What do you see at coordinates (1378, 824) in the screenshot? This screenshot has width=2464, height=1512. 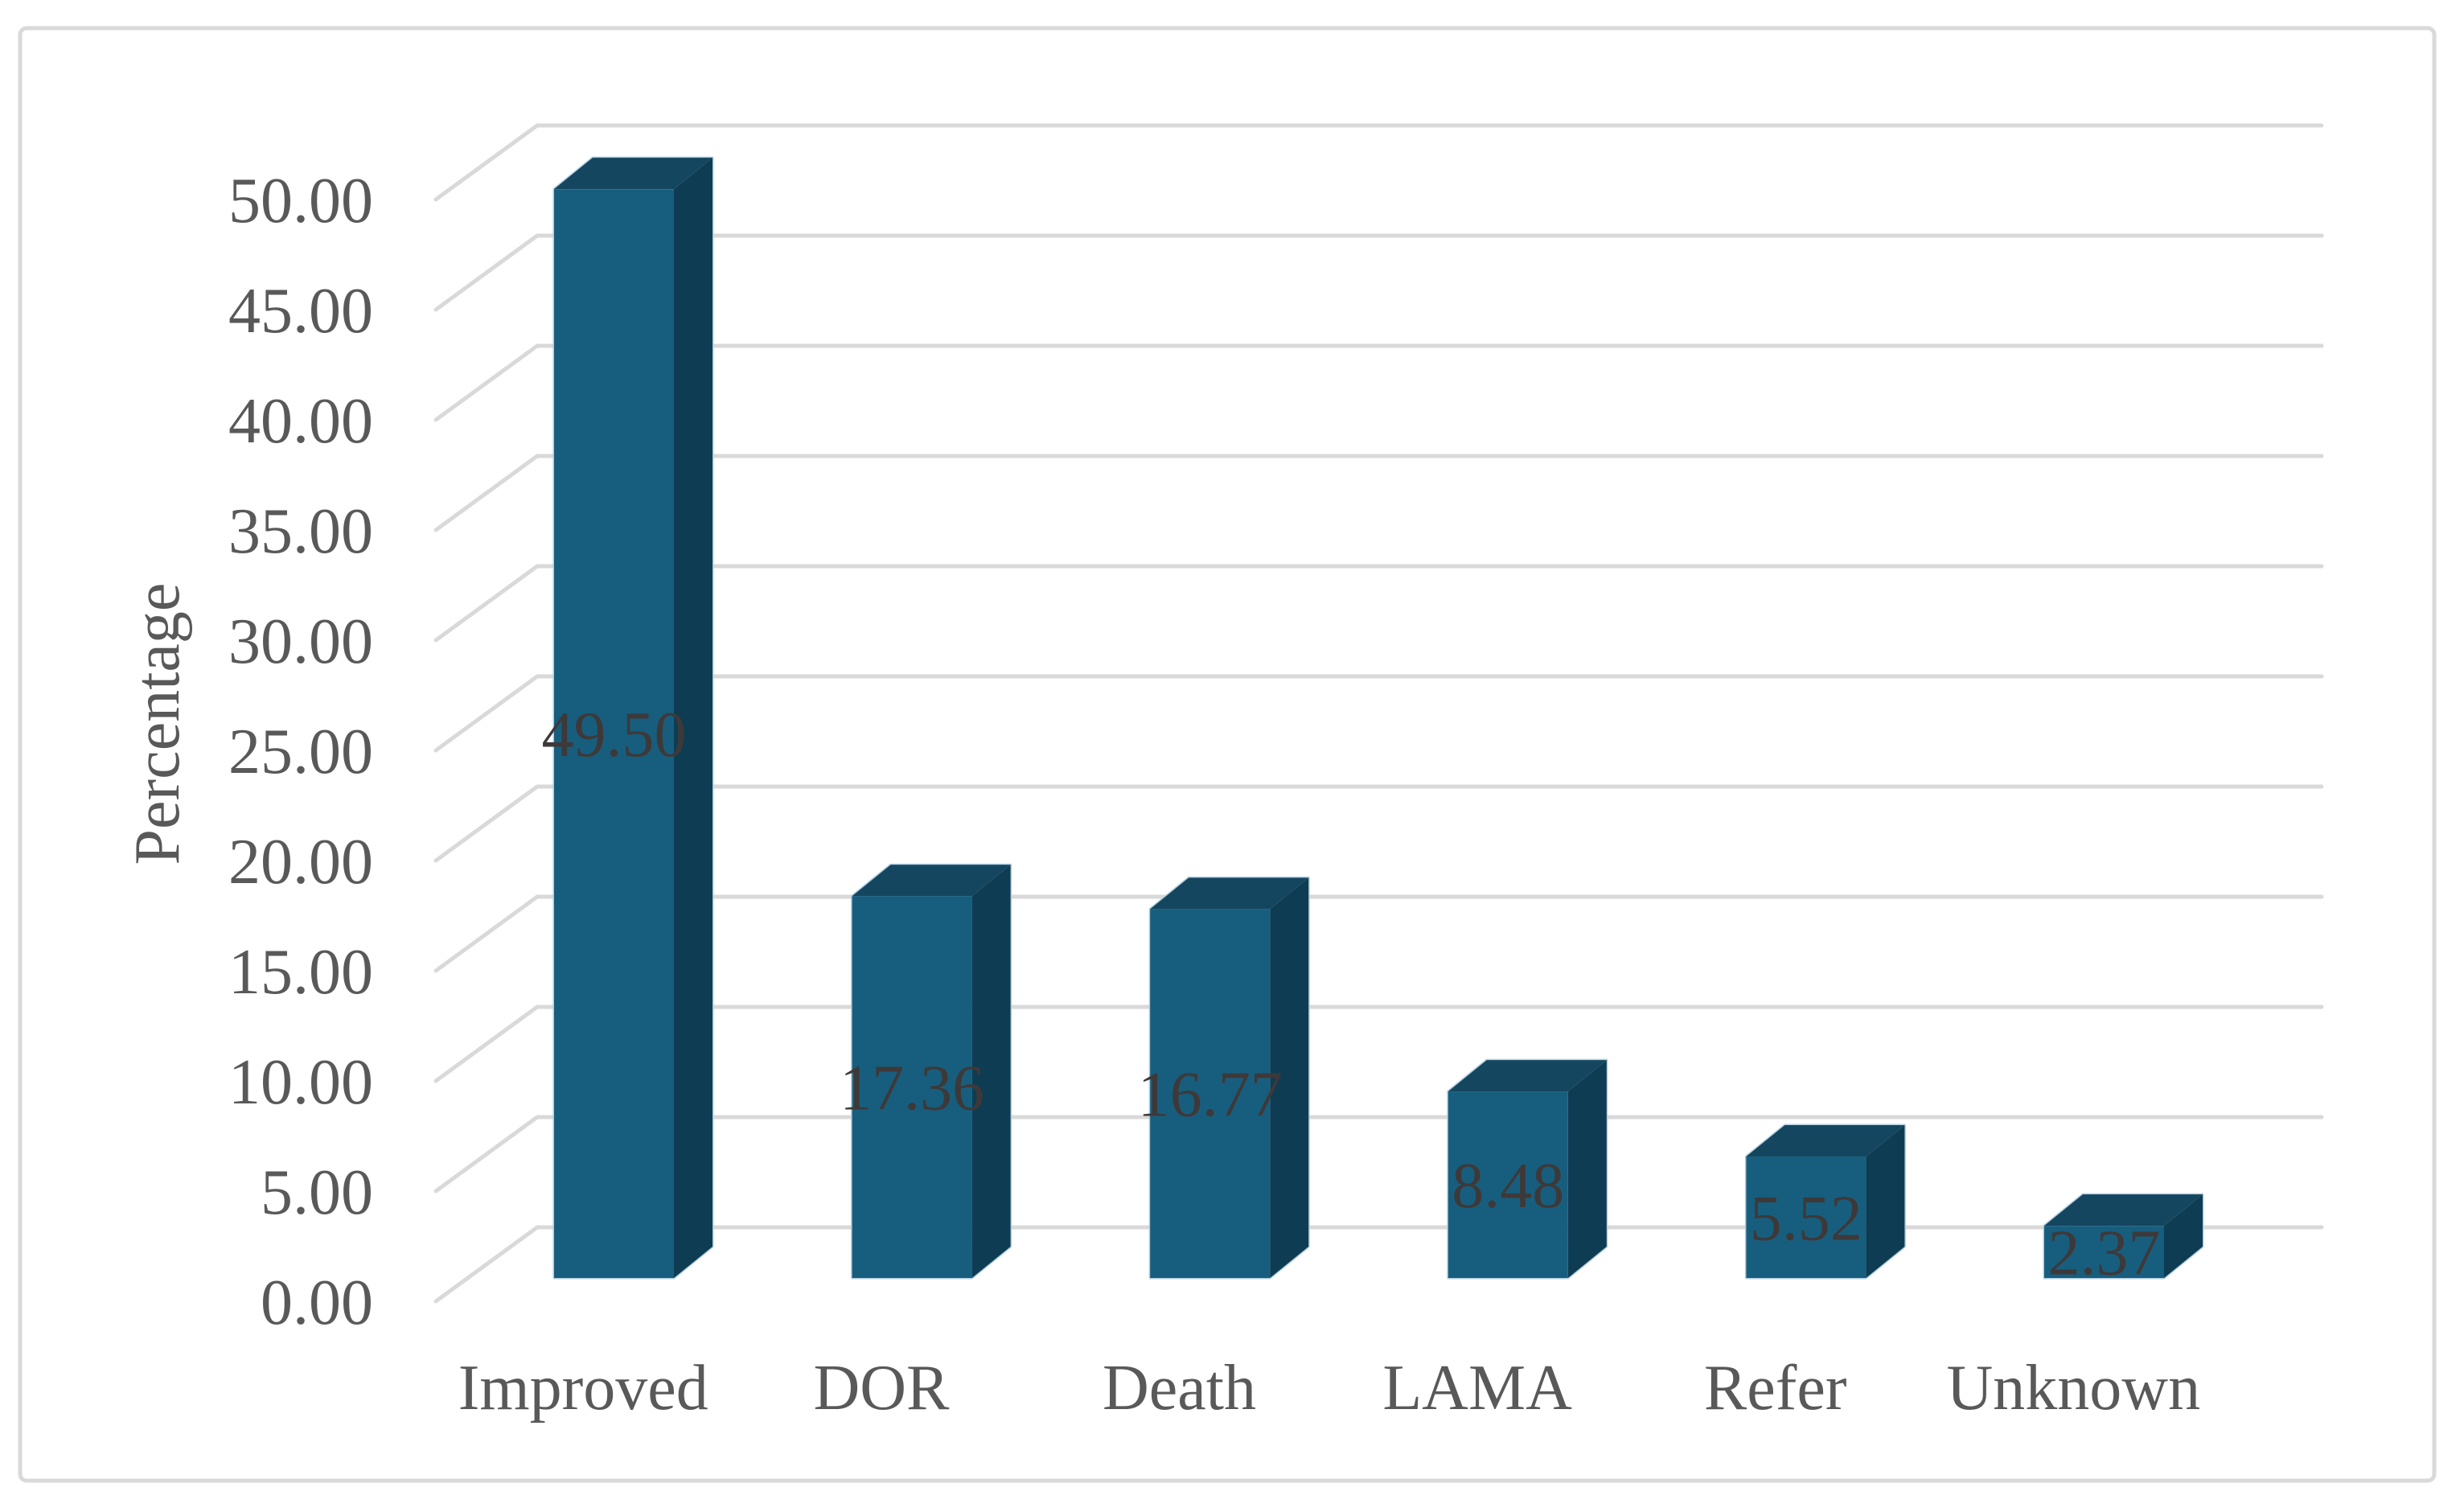 I see `gridline-20.00` at bounding box center [1378, 824].